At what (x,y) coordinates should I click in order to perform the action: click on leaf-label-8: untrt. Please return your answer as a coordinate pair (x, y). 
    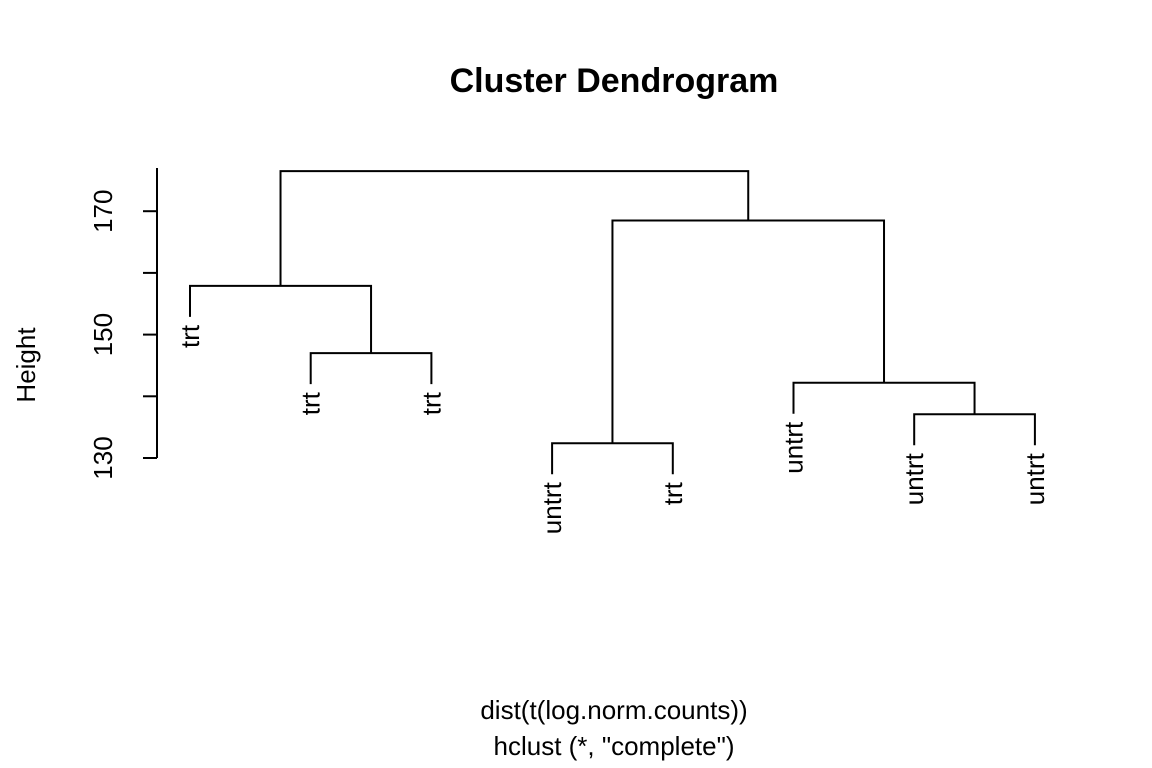
    Looking at the image, I should click on (1035, 478).